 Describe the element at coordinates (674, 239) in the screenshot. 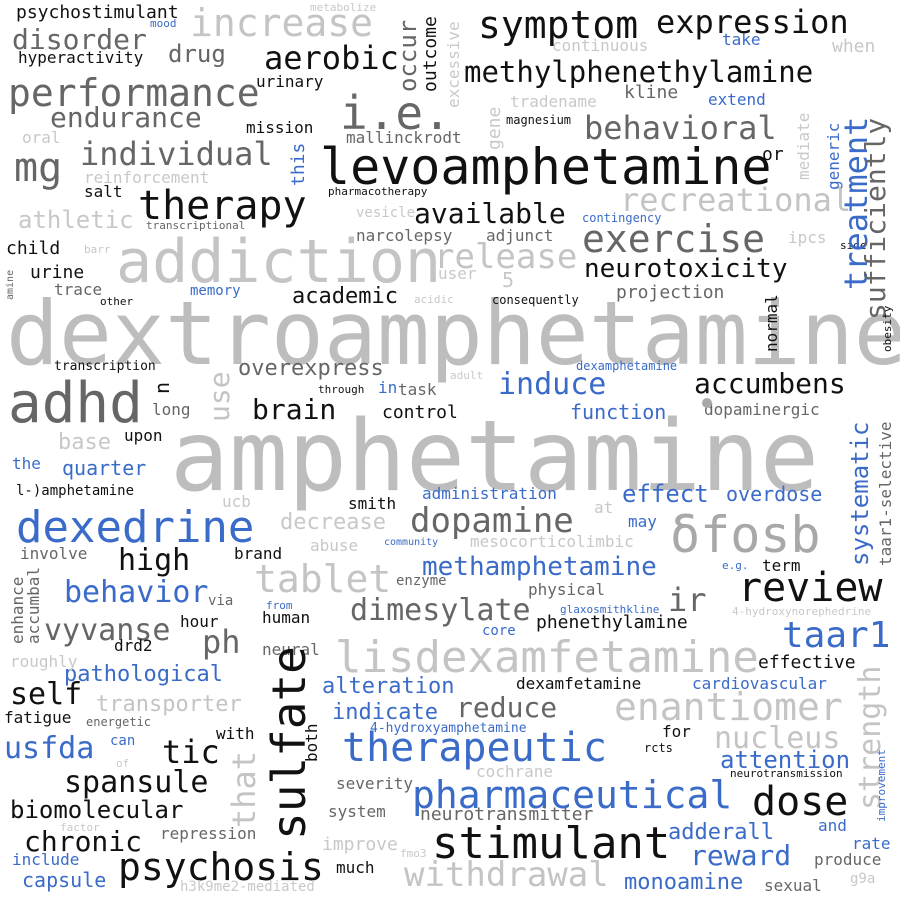

I see `word-exercise: exercise` at that location.